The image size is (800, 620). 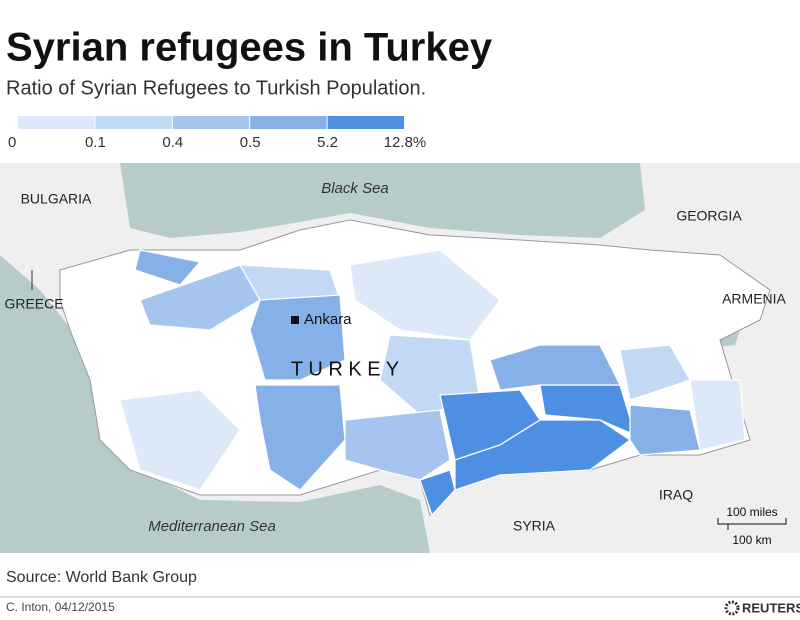 What do you see at coordinates (534, 526) in the screenshot?
I see `country-label: SYRIA` at bounding box center [534, 526].